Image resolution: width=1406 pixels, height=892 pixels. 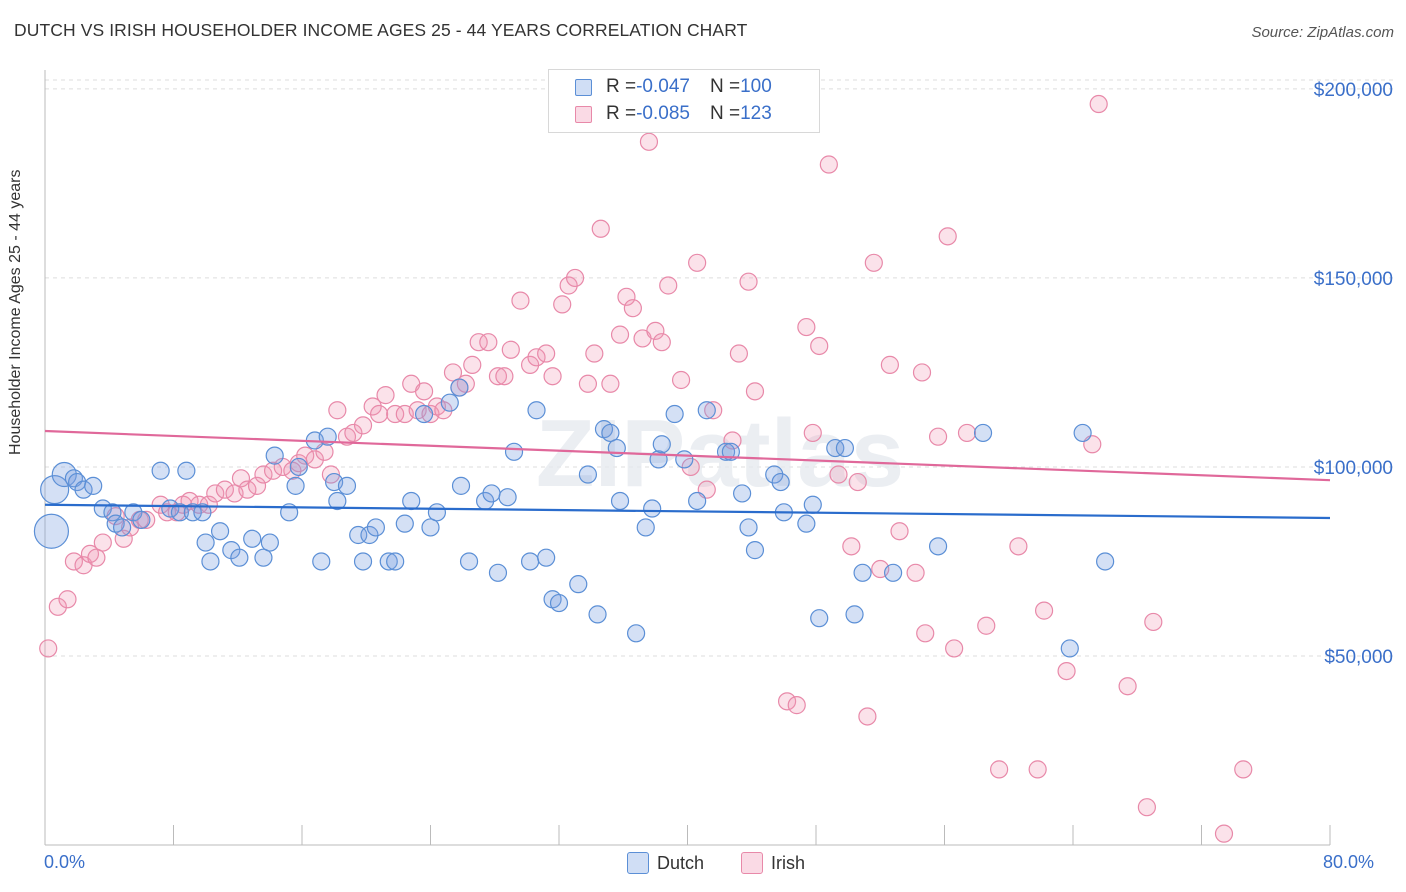 I want to click on trend-lines, so click(x=687, y=474).